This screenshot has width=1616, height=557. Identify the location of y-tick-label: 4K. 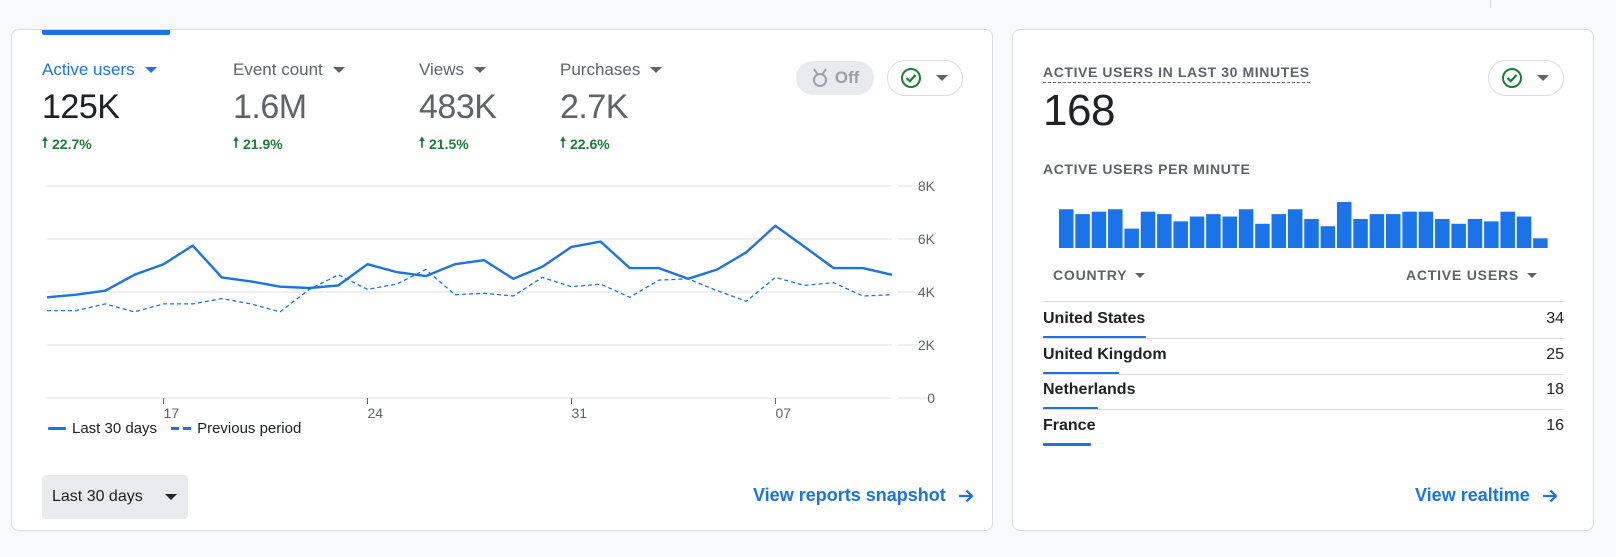
(927, 292).